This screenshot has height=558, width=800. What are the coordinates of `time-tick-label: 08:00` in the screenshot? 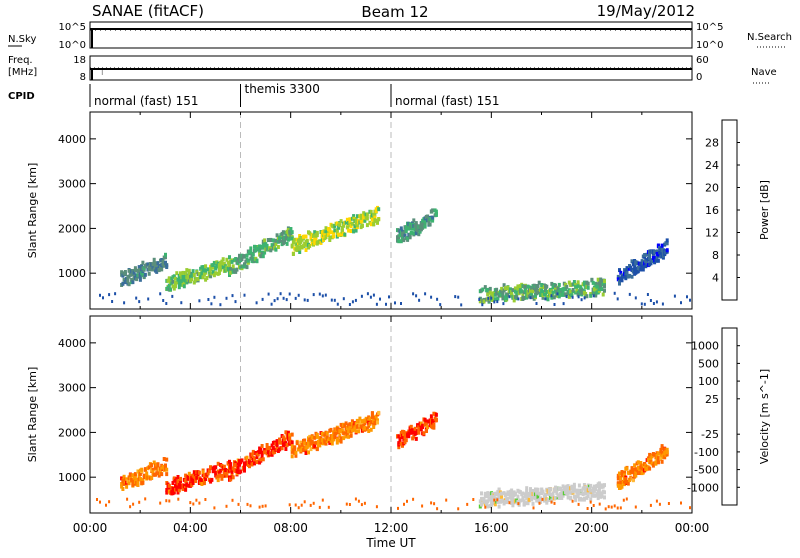 It's located at (290, 528).